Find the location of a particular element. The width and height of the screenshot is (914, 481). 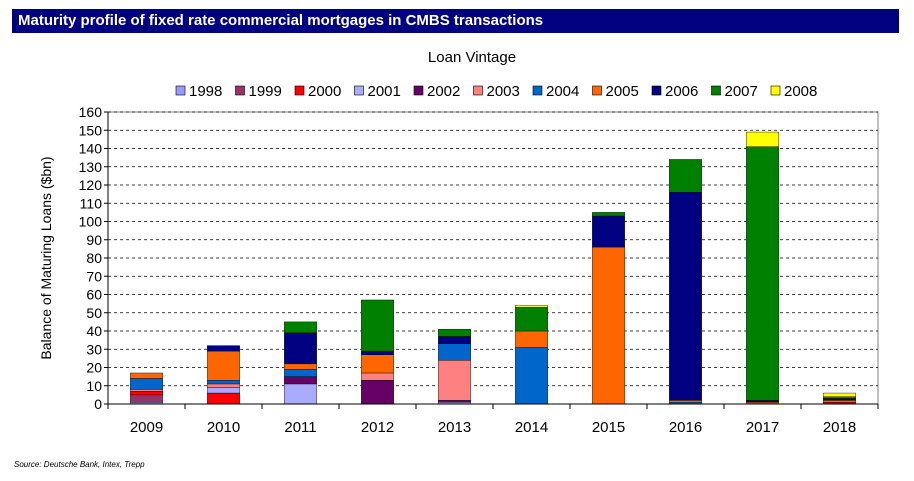

y-tick-label: 140 is located at coordinates (91, 149).